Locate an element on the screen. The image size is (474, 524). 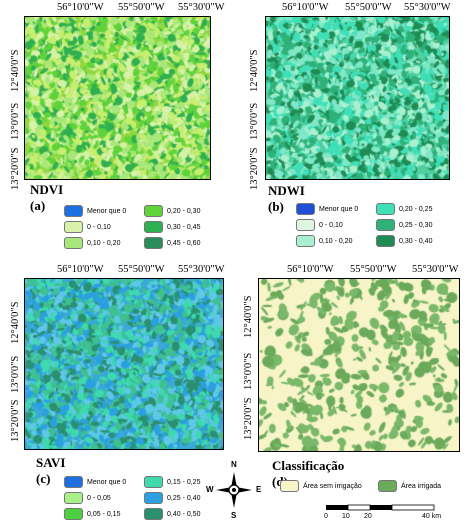
y-tick-d-3: 13°20'0"S is located at coordinates (248, 418).